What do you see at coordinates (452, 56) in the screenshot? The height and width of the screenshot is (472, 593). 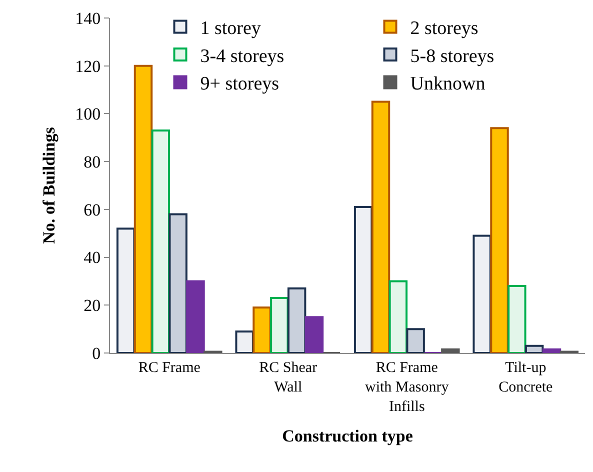 I see `legend-label: 5-8 storeys` at bounding box center [452, 56].